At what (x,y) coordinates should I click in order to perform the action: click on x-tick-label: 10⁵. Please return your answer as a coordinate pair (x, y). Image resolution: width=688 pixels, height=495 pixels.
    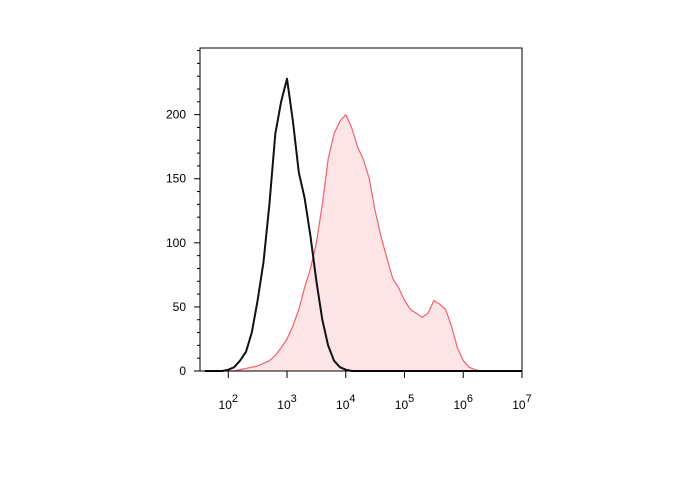
    Looking at the image, I should click on (404, 402).